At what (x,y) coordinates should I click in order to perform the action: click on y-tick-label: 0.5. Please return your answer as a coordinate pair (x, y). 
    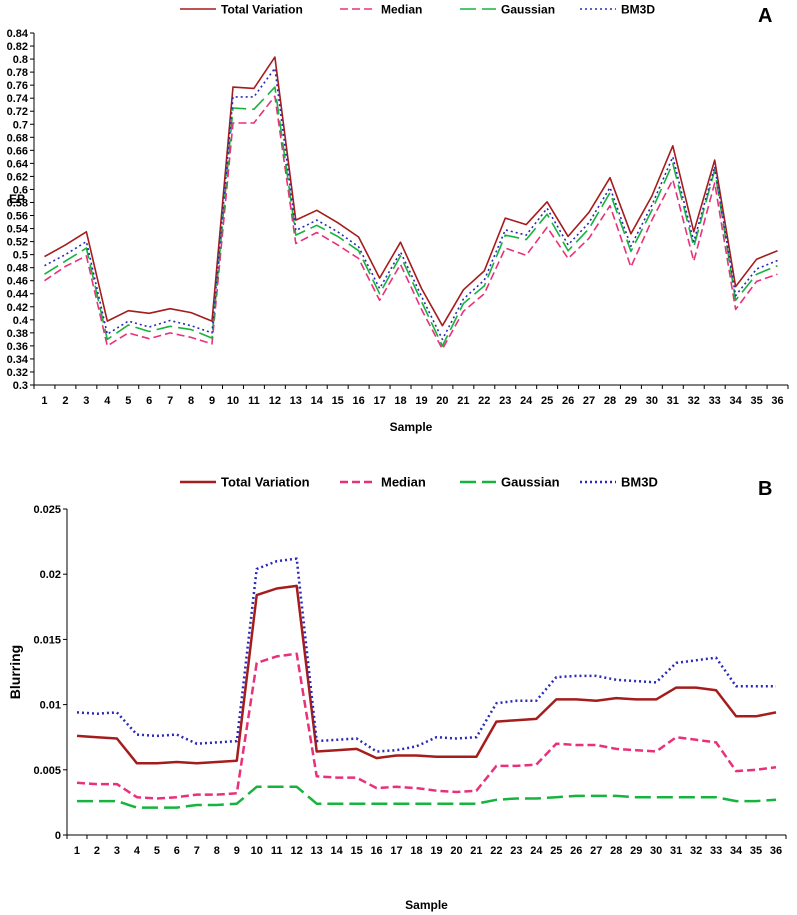
    Looking at the image, I should click on (20, 256).